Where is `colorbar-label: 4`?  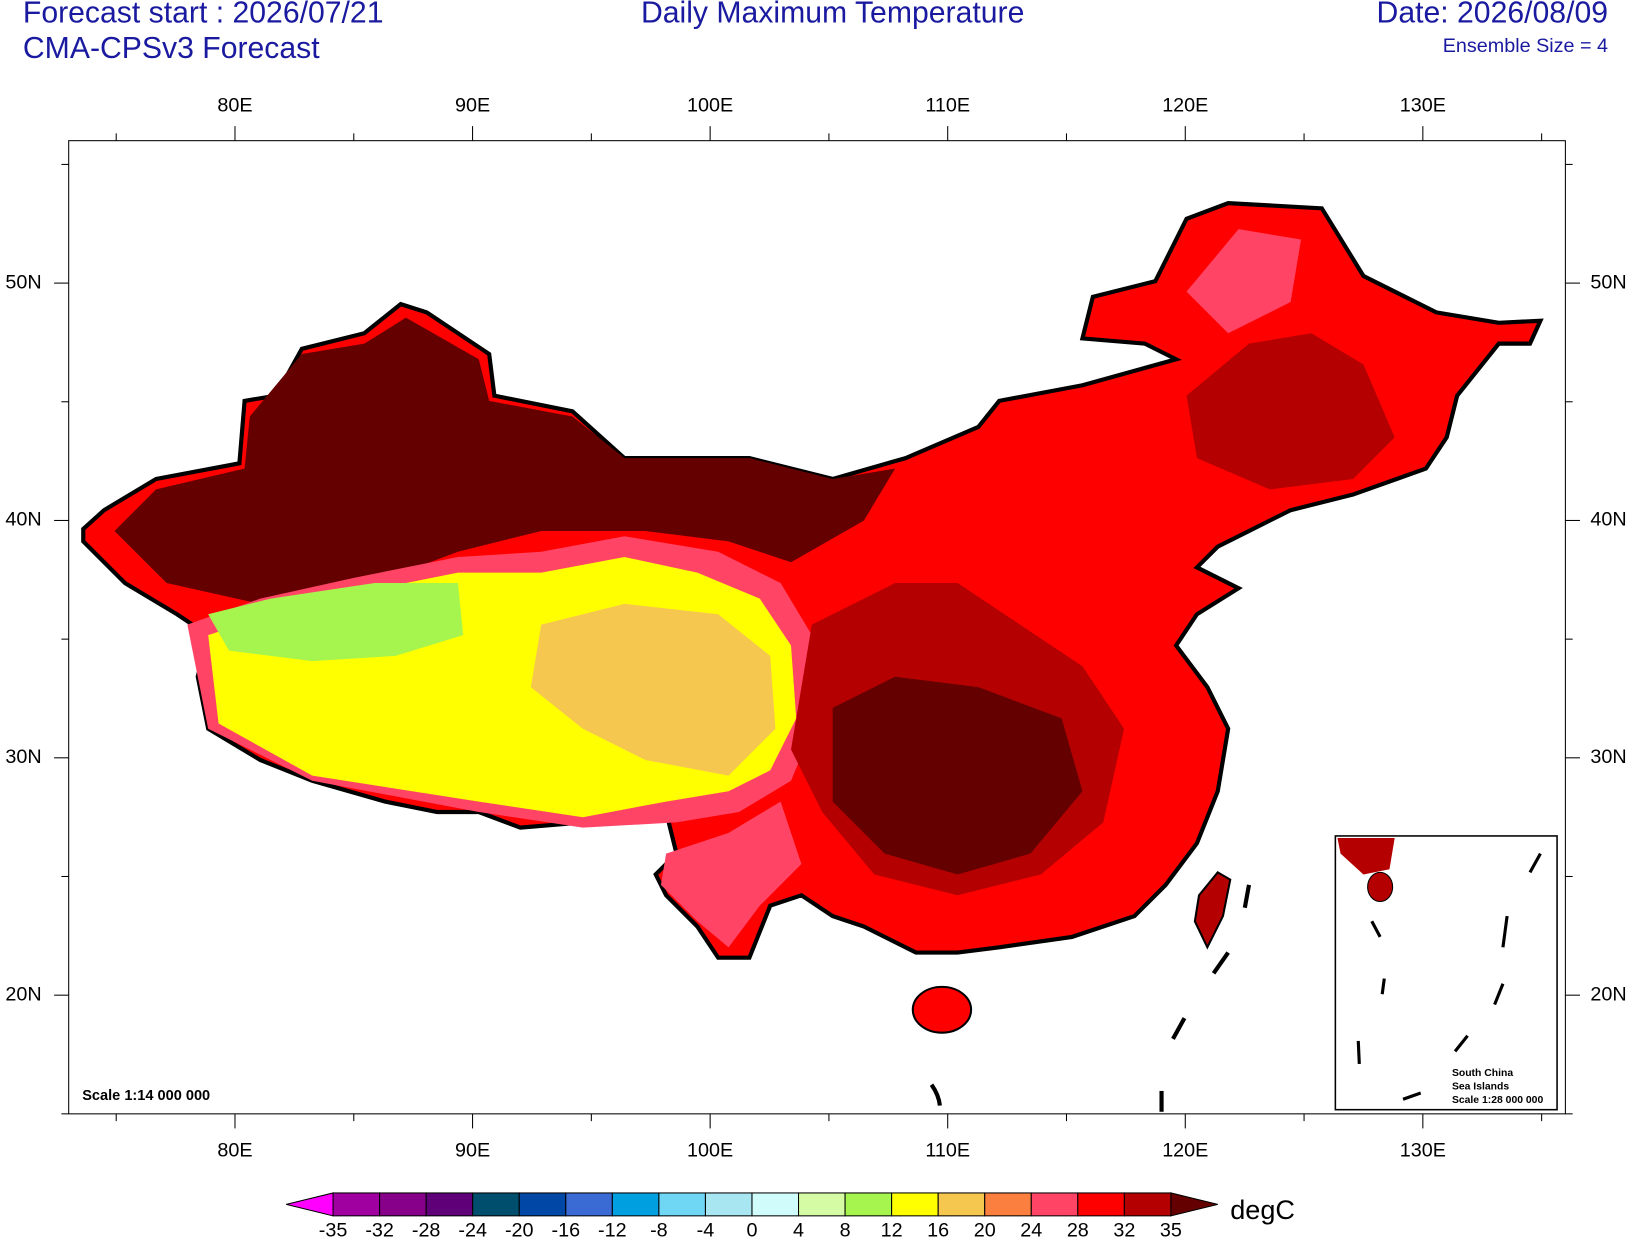 colorbar-label: 4 is located at coordinates (798, 1230).